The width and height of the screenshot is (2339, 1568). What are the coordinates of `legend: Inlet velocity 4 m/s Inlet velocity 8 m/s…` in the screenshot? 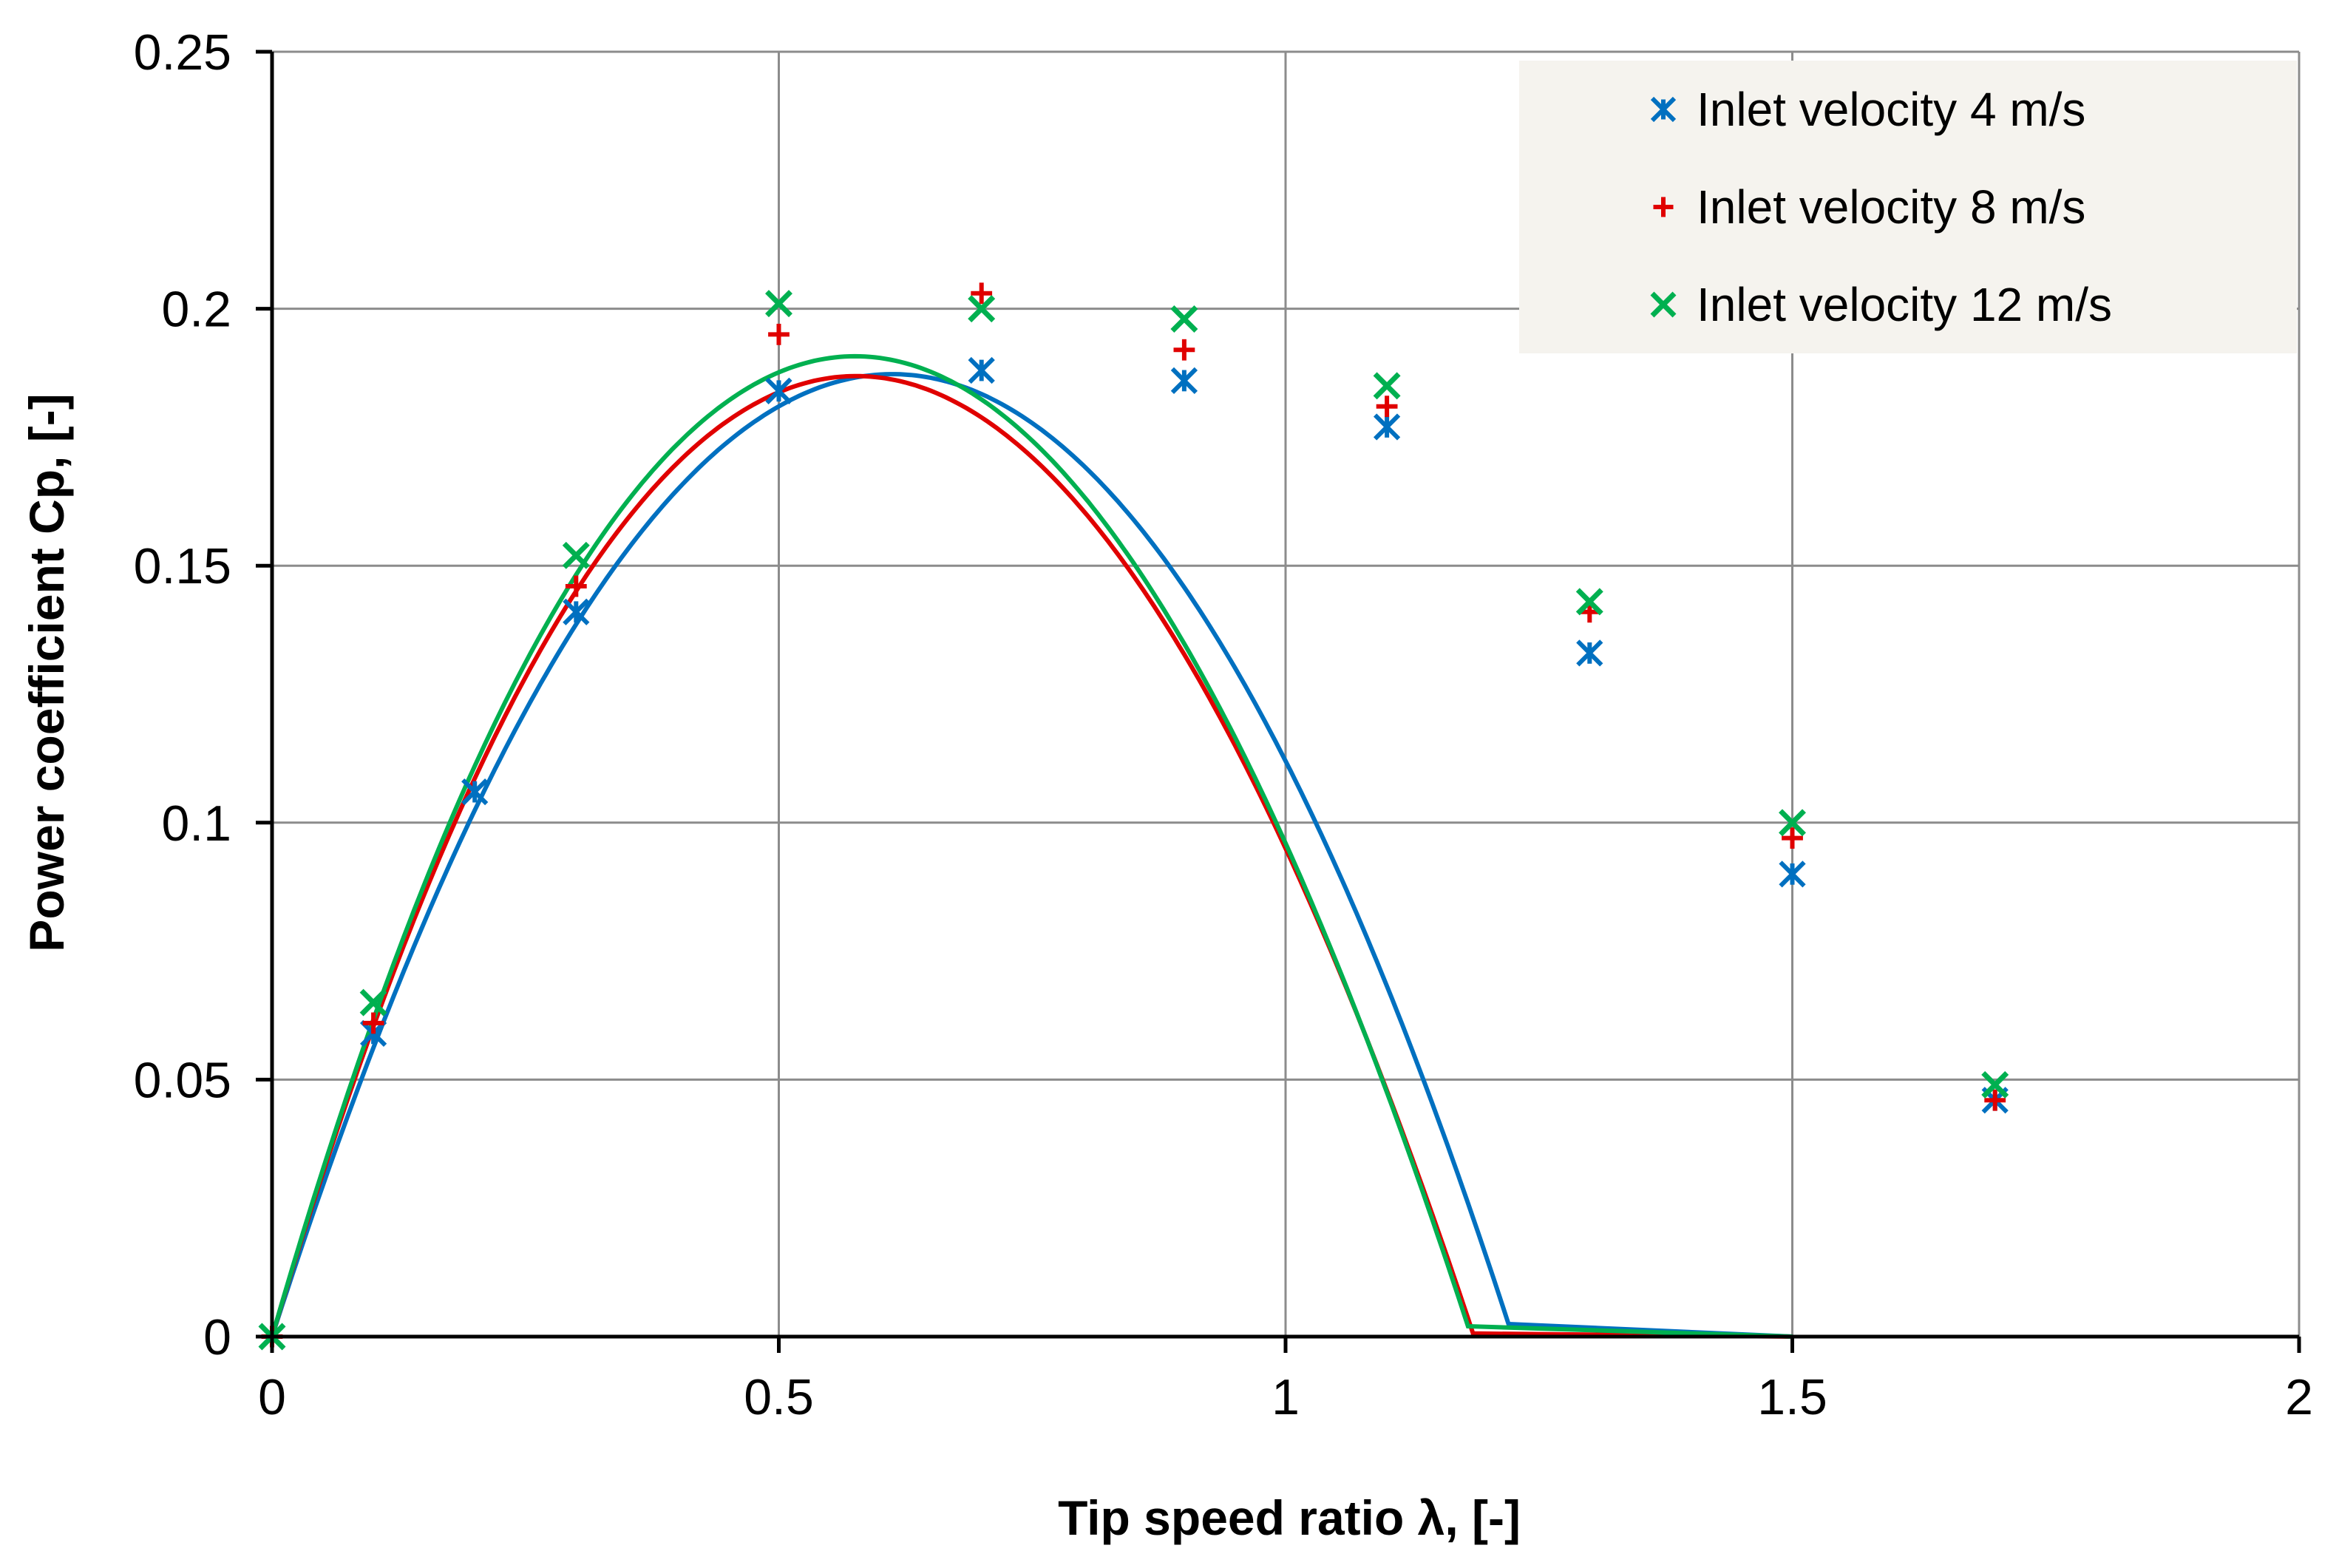 It's located at (1908, 207).